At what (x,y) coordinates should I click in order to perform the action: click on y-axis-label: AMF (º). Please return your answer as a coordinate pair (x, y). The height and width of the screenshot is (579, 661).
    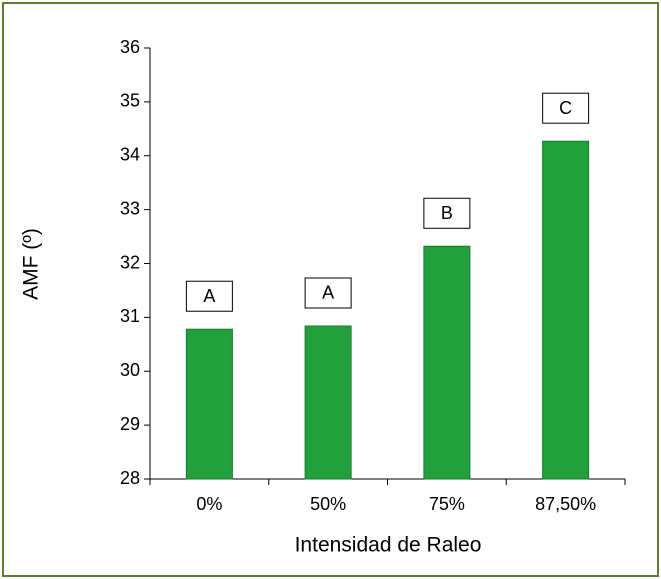
    Looking at the image, I should click on (31, 264).